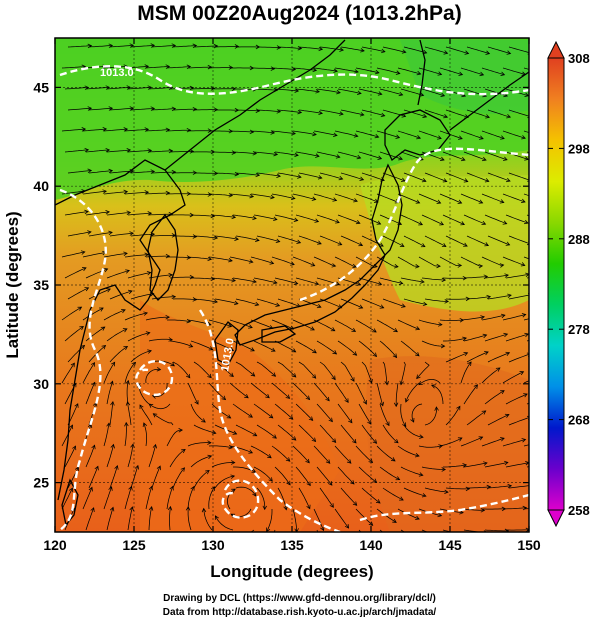  Describe the element at coordinates (117, 73) in the screenshot. I see `contour-label-north: 1013.0` at that location.